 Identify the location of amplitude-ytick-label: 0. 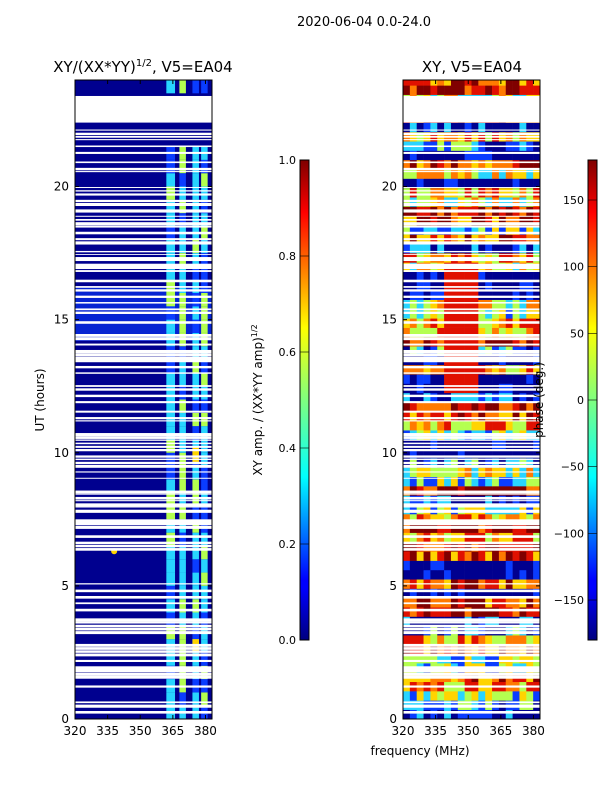
(65, 719).